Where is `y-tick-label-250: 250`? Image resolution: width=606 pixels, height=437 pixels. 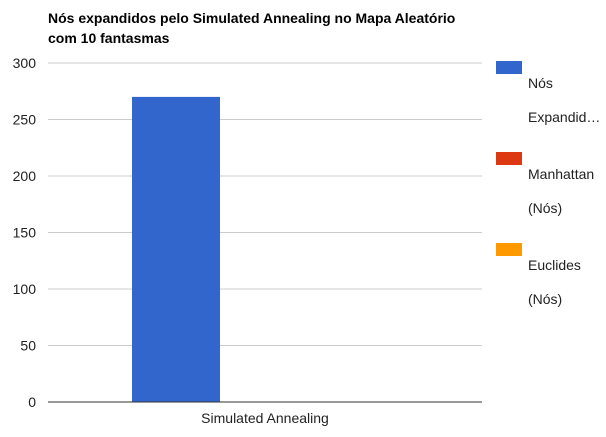
y-tick-label-250: 250 is located at coordinates (25, 120).